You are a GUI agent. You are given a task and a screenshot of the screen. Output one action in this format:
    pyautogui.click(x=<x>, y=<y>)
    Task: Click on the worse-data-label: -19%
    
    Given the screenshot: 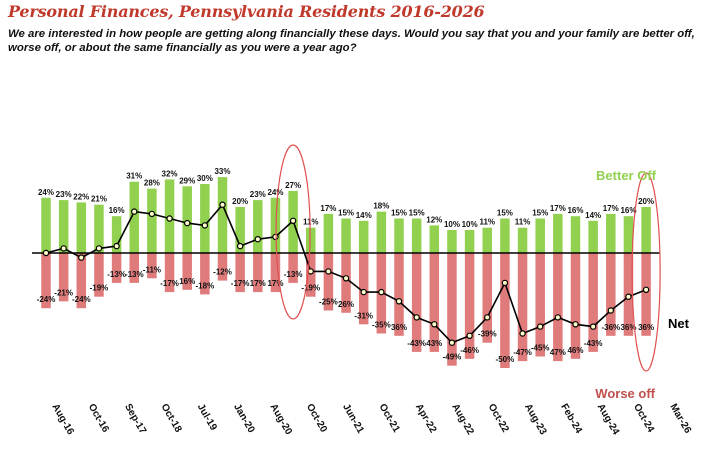 What is the action you would take?
    pyautogui.click(x=310, y=288)
    